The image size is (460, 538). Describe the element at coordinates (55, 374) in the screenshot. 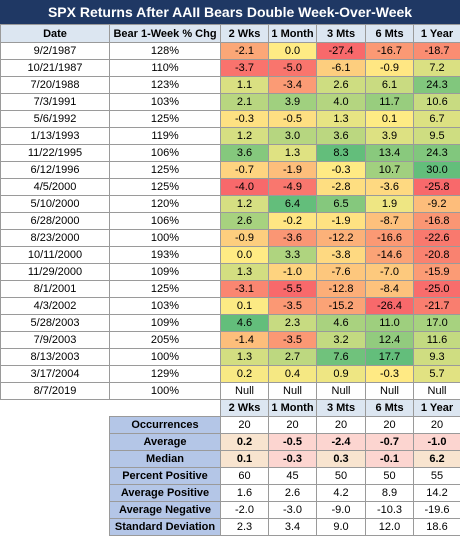

I see `row-date: 3/17/2004` at that location.